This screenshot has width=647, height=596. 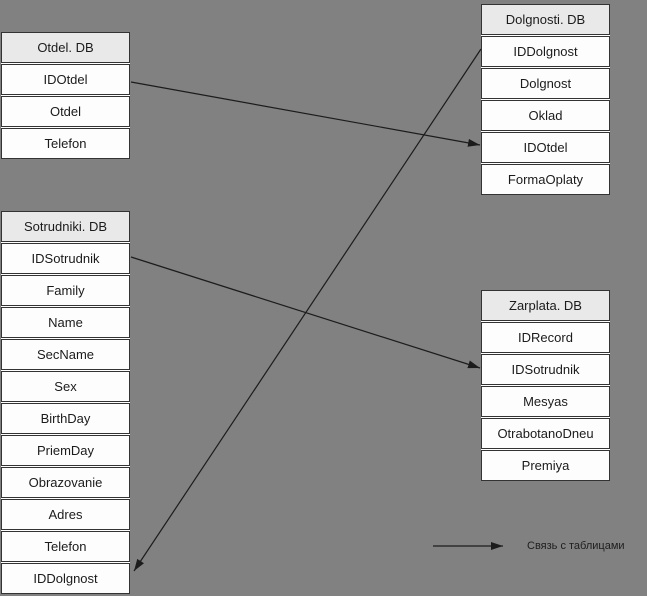 I want to click on sotrudniki-field-telefon: Telefon, so click(x=65, y=546).